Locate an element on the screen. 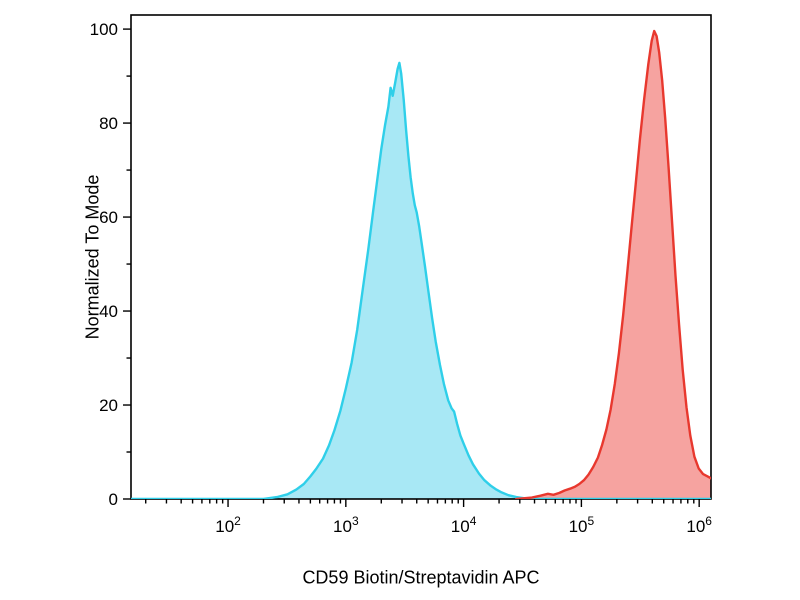 This screenshot has width=800, height=600. y-tick-label: 100 is located at coordinates (104, 29).